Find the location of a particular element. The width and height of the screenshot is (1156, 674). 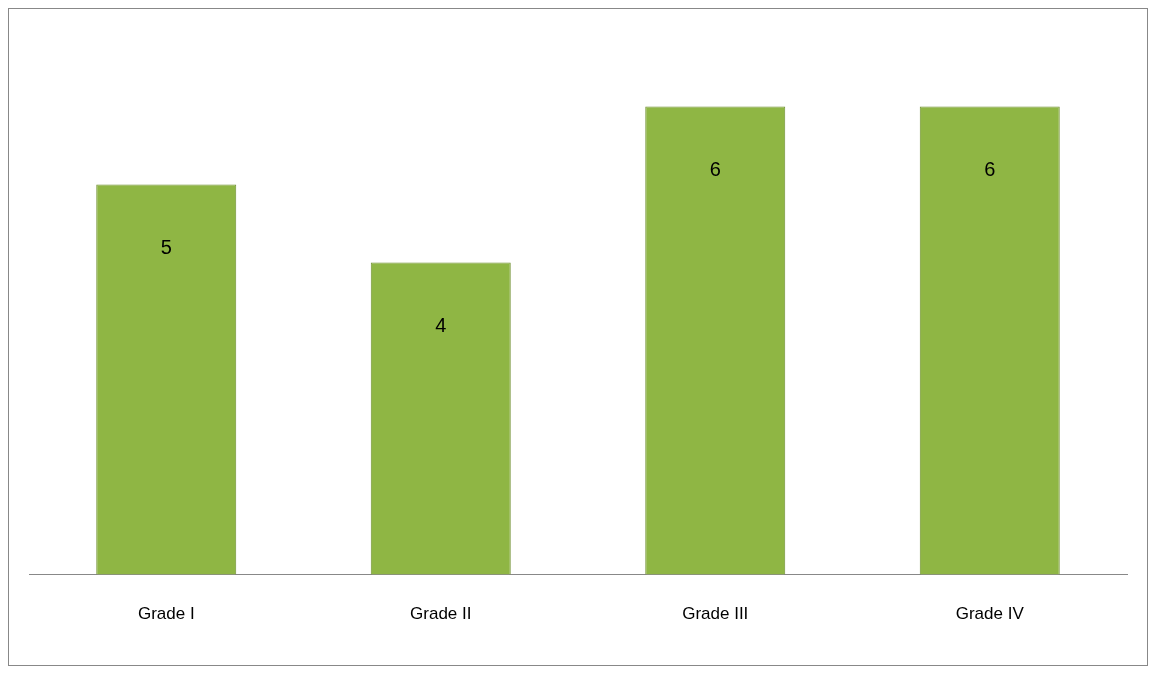

x-tick-label: Grade III is located at coordinates (715, 614).